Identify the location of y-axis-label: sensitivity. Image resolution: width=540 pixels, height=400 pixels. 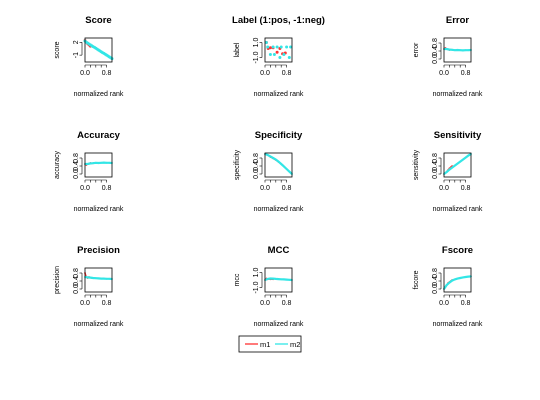
(416, 164).